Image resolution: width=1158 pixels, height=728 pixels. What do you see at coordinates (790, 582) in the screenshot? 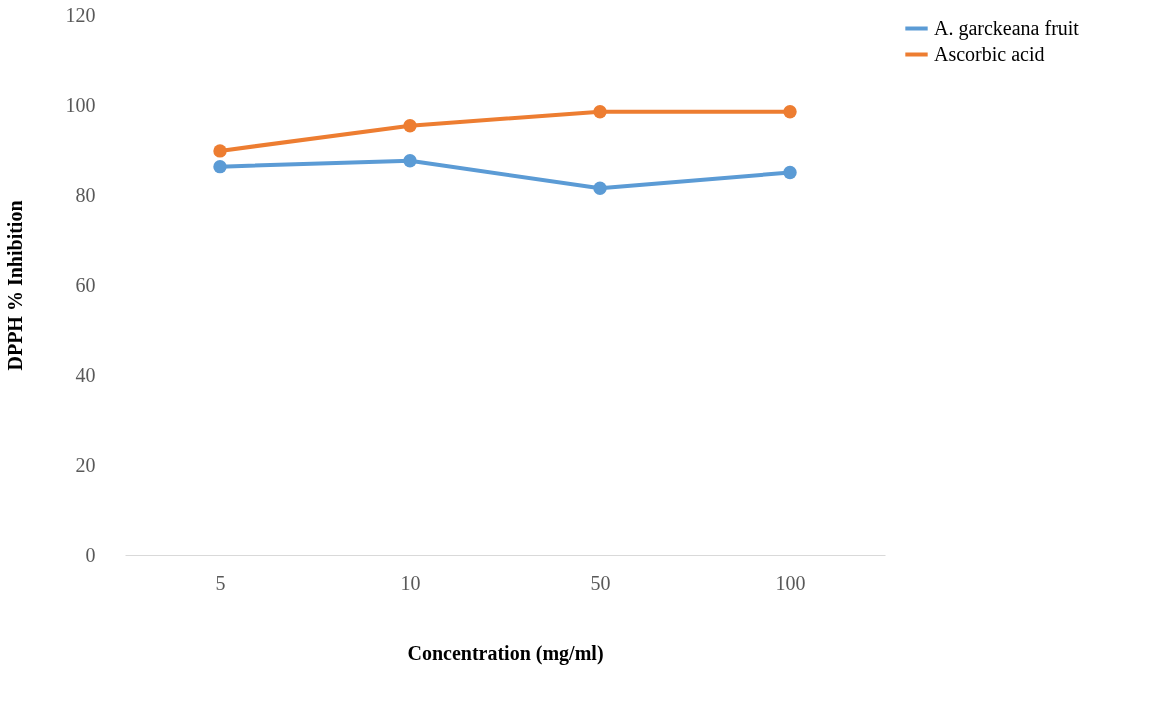
I see `x-tick-label: 100` at bounding box center [790, 582].